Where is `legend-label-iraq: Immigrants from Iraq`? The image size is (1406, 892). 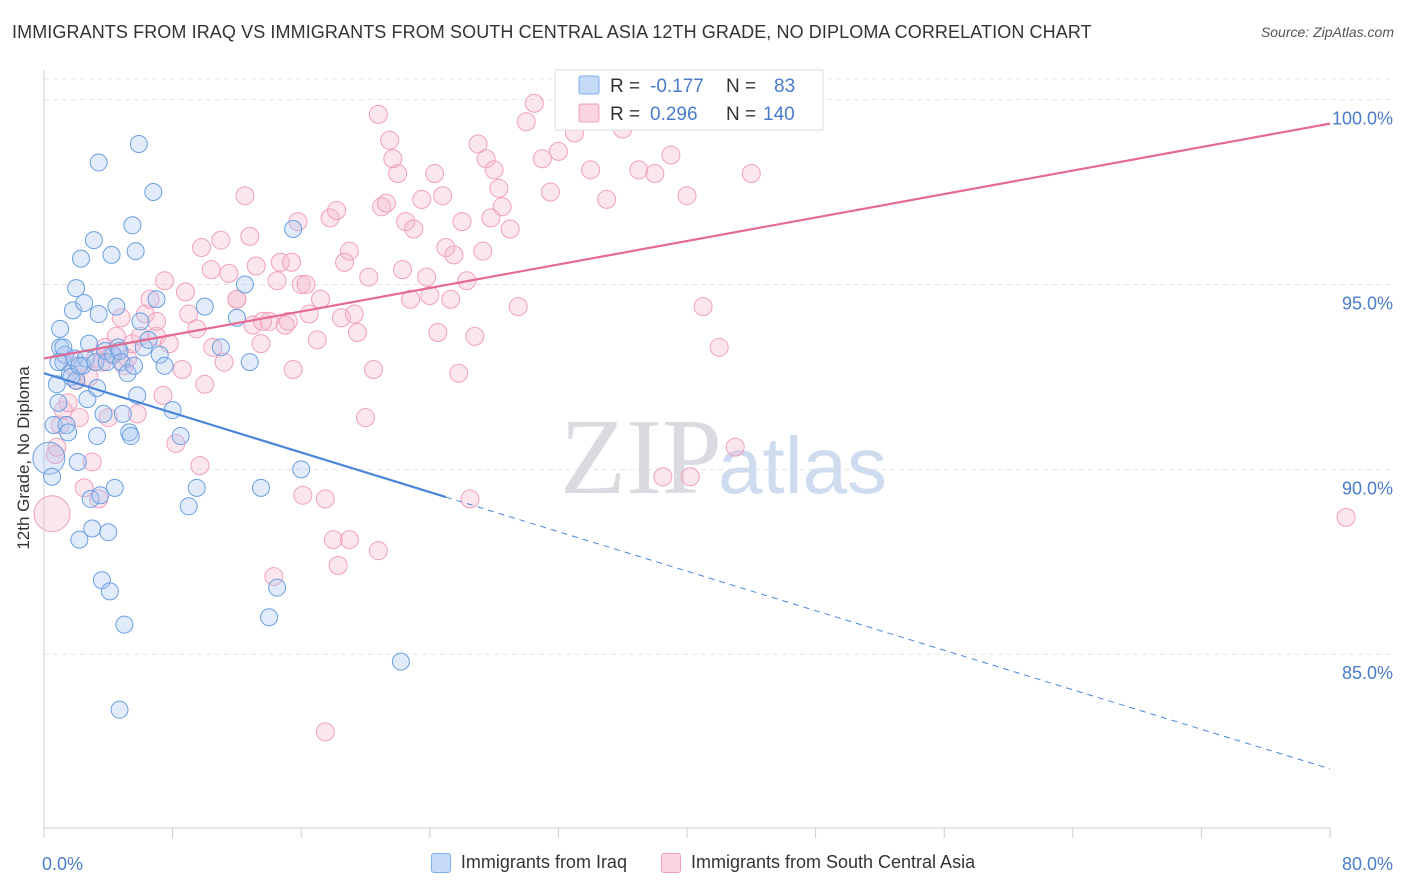 legend-label-iraq: Immigrants from Iraq is located at coordinates (543, 862).